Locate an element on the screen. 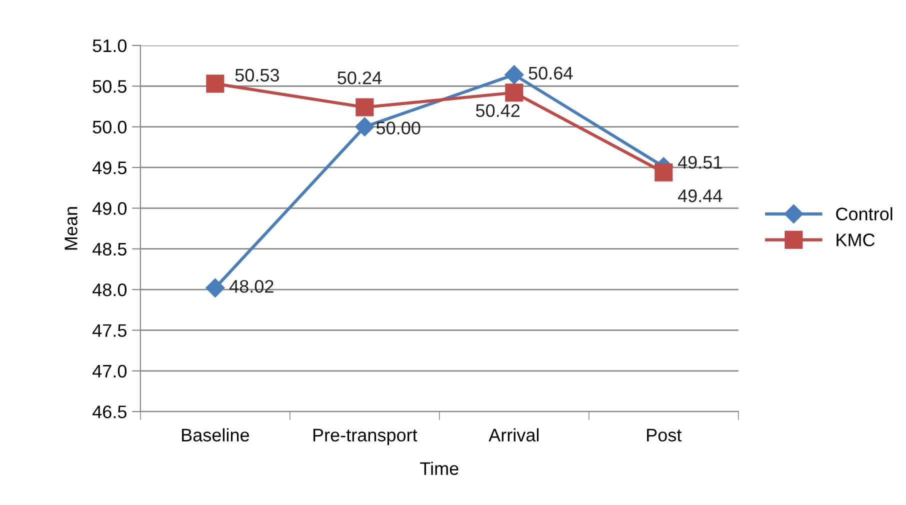 The height and width of the screenshot is (505, 906). y-tick-label: 48.0 is located at coordinates (109, 289).